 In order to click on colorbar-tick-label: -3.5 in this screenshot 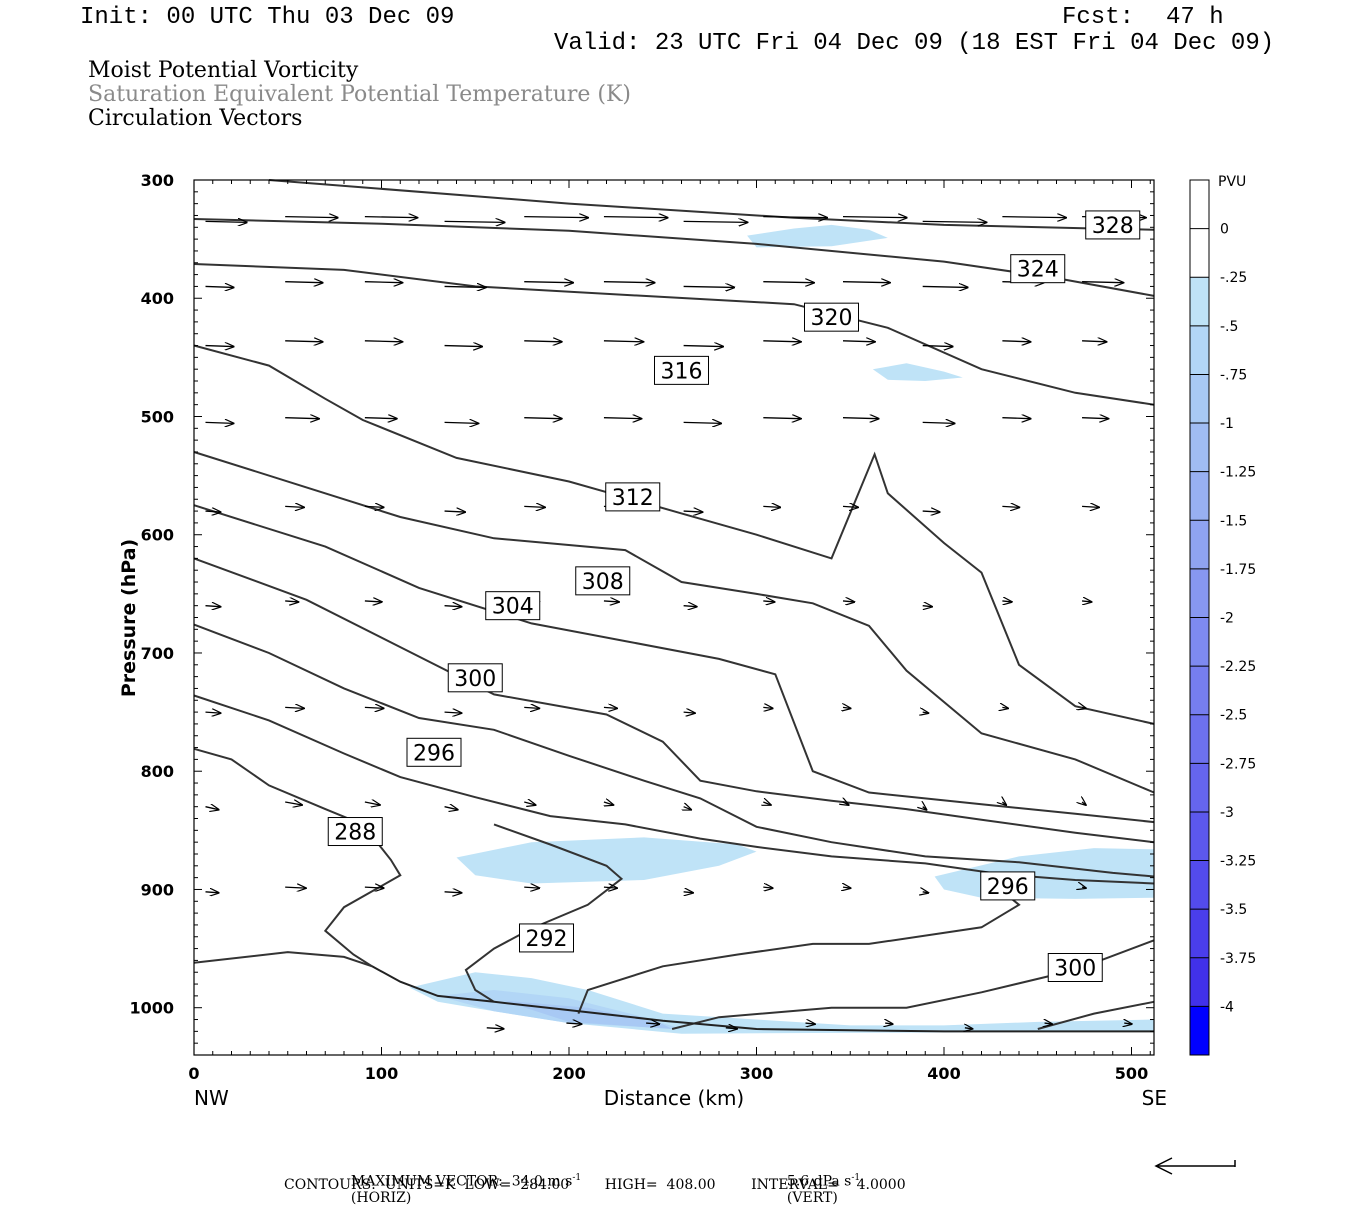, I will do `click(1233, 910)`.